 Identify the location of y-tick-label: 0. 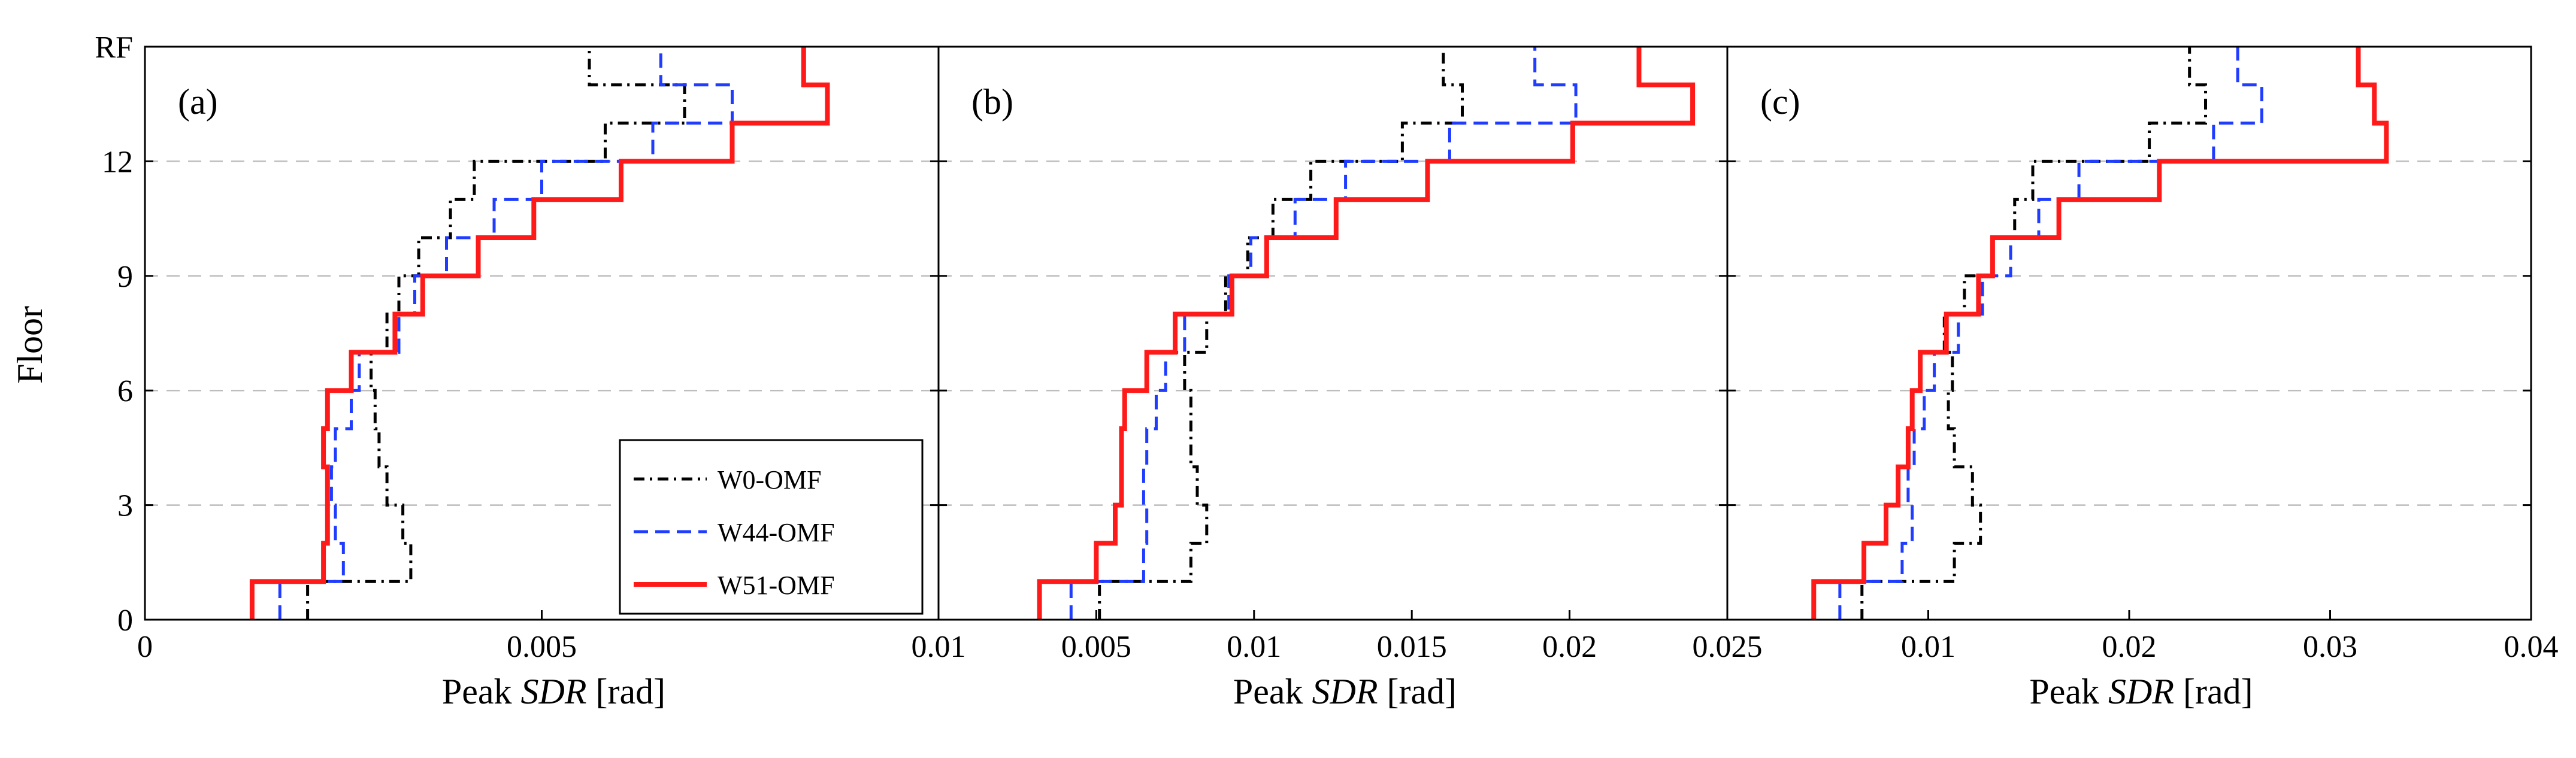
(125, 621).